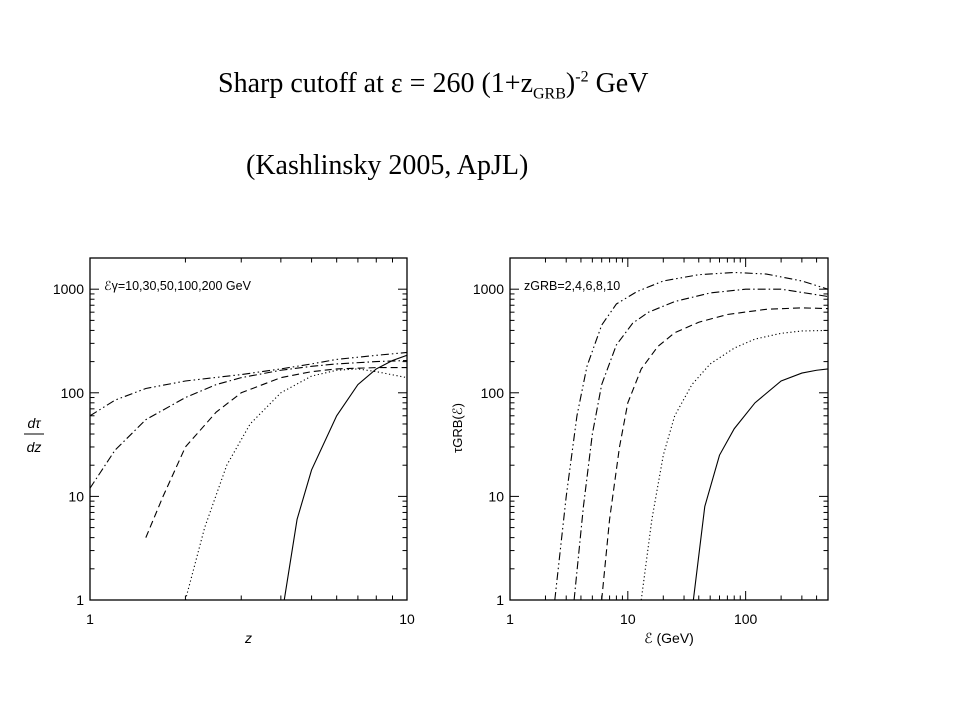 This screenshot has height=720, width=960. What do you see at coordinates (570, 83) in the screenshot?
I see `title-close: )` at bounding box center [570, 83].